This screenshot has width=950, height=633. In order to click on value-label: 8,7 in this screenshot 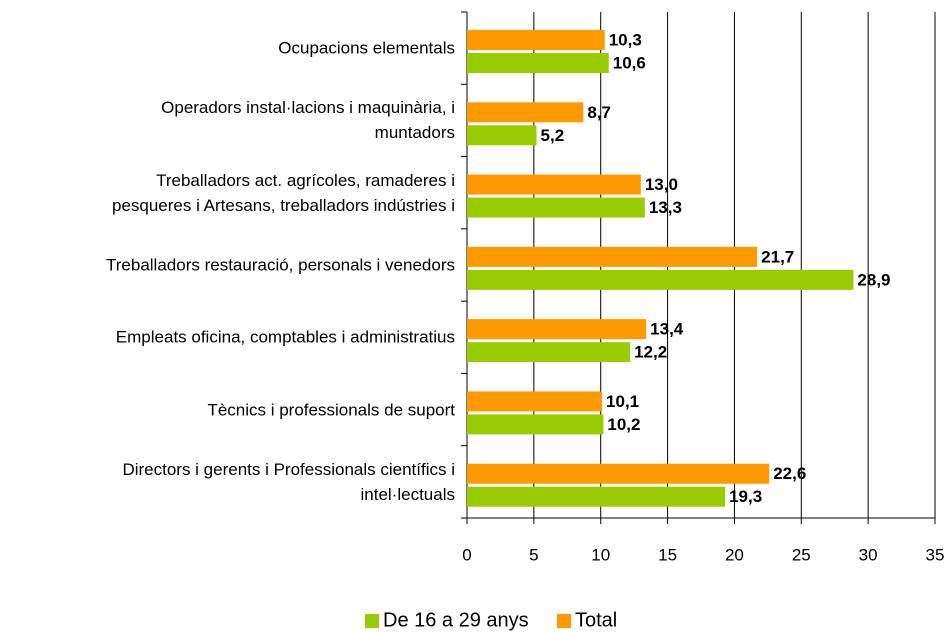, I will do `click(599, 112)`.